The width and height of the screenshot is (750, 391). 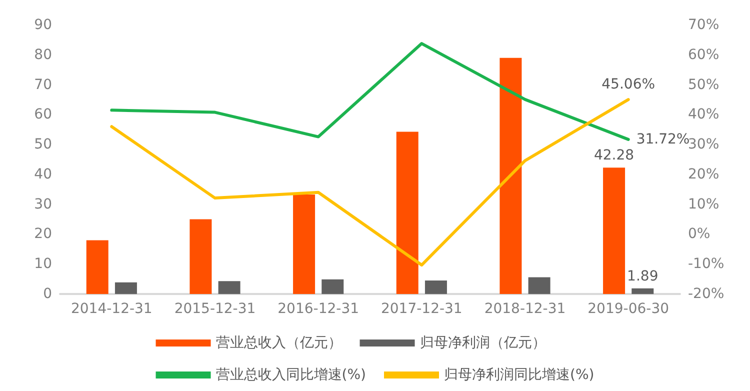 What do you see at coordinates (663, 139) in the screenshot?
I see `data-label: 31.72%` at bounding box center [663, 139].